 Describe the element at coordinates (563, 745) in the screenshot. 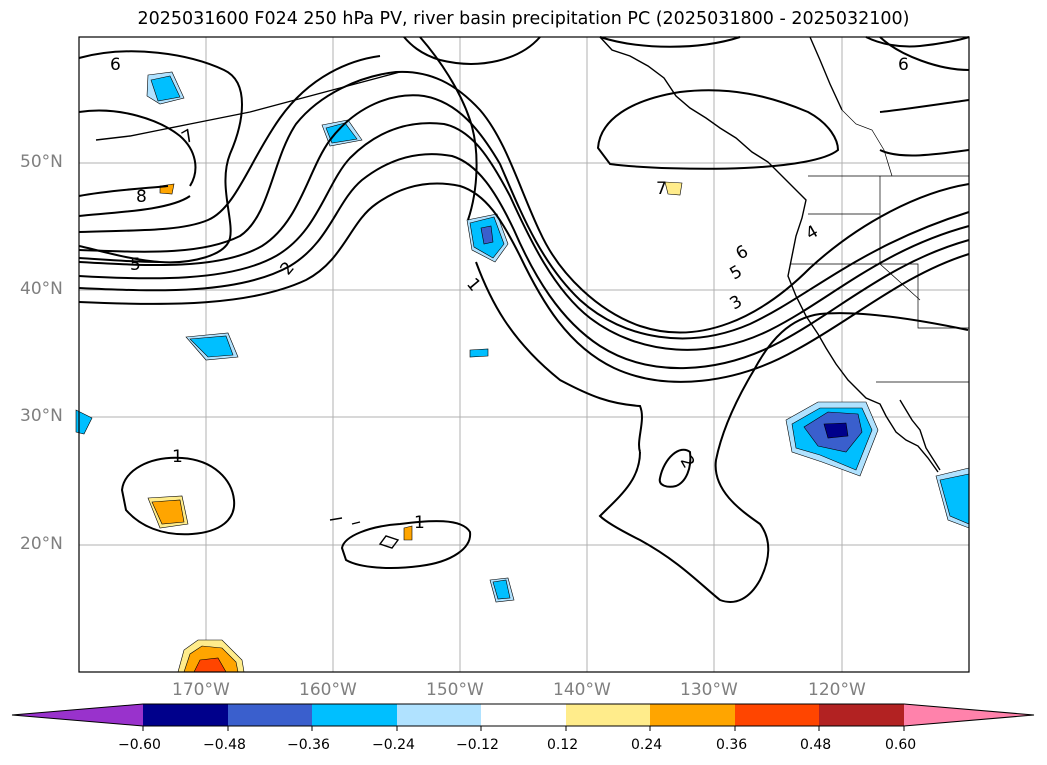

I see `colorbar-tick-label: 0.12` at that location.